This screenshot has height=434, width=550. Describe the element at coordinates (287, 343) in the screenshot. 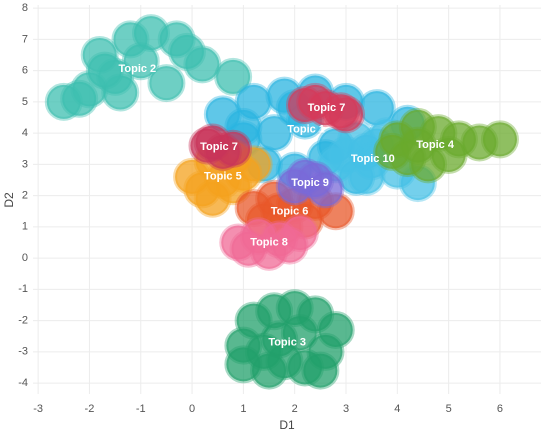

I see `topic-label: Topic 3` at that location.